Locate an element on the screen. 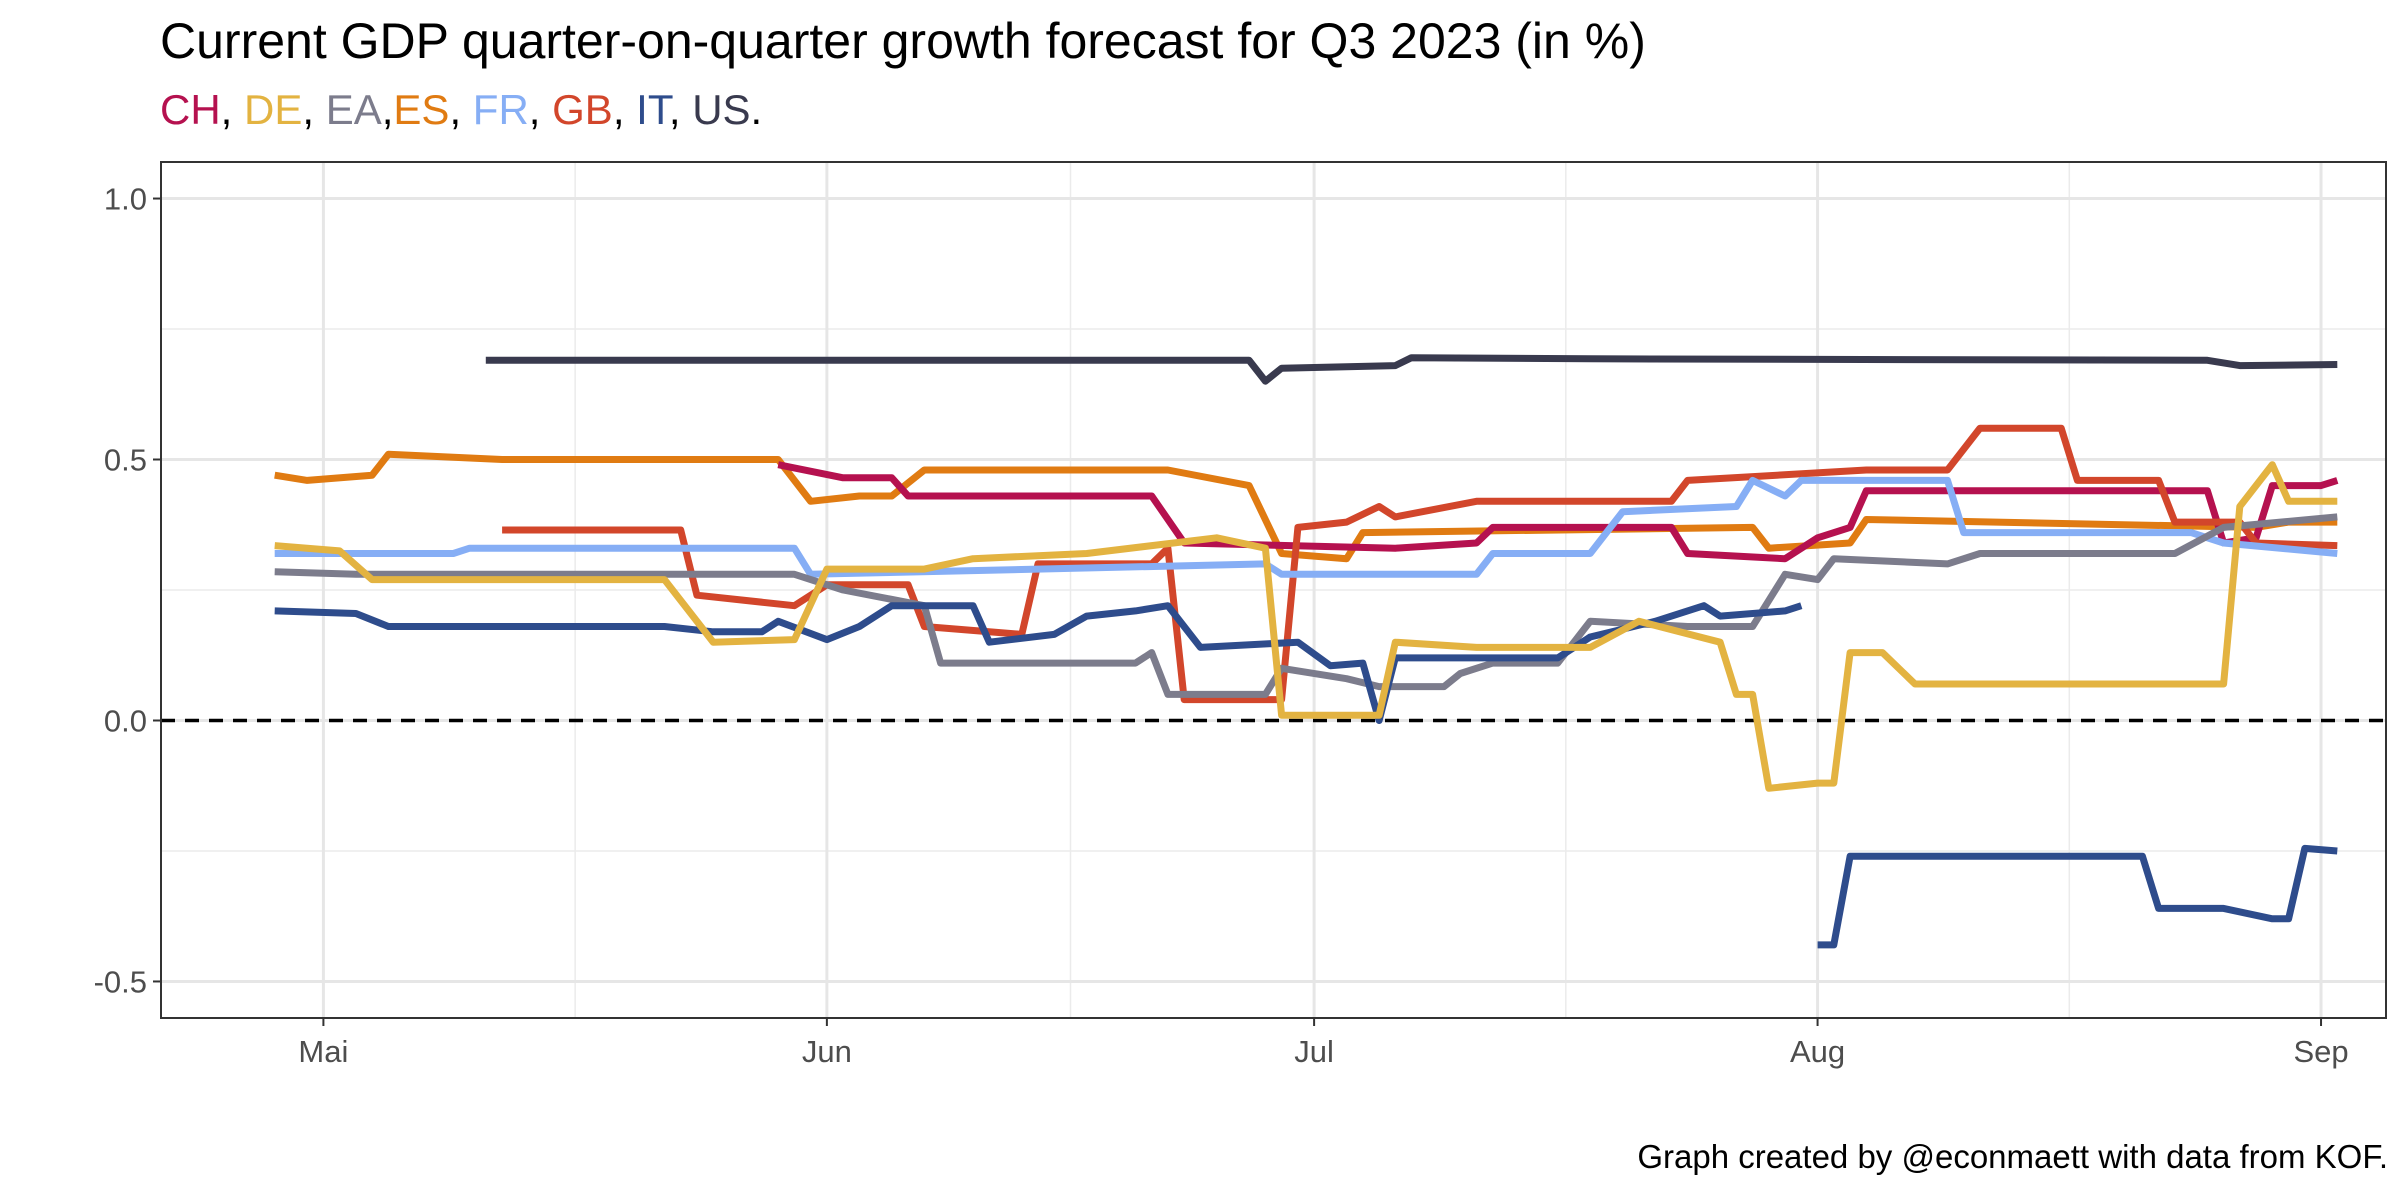  x-axis-ticks: Mai Jun Jul Aug Sep is located at coordinates (1323, 1043).